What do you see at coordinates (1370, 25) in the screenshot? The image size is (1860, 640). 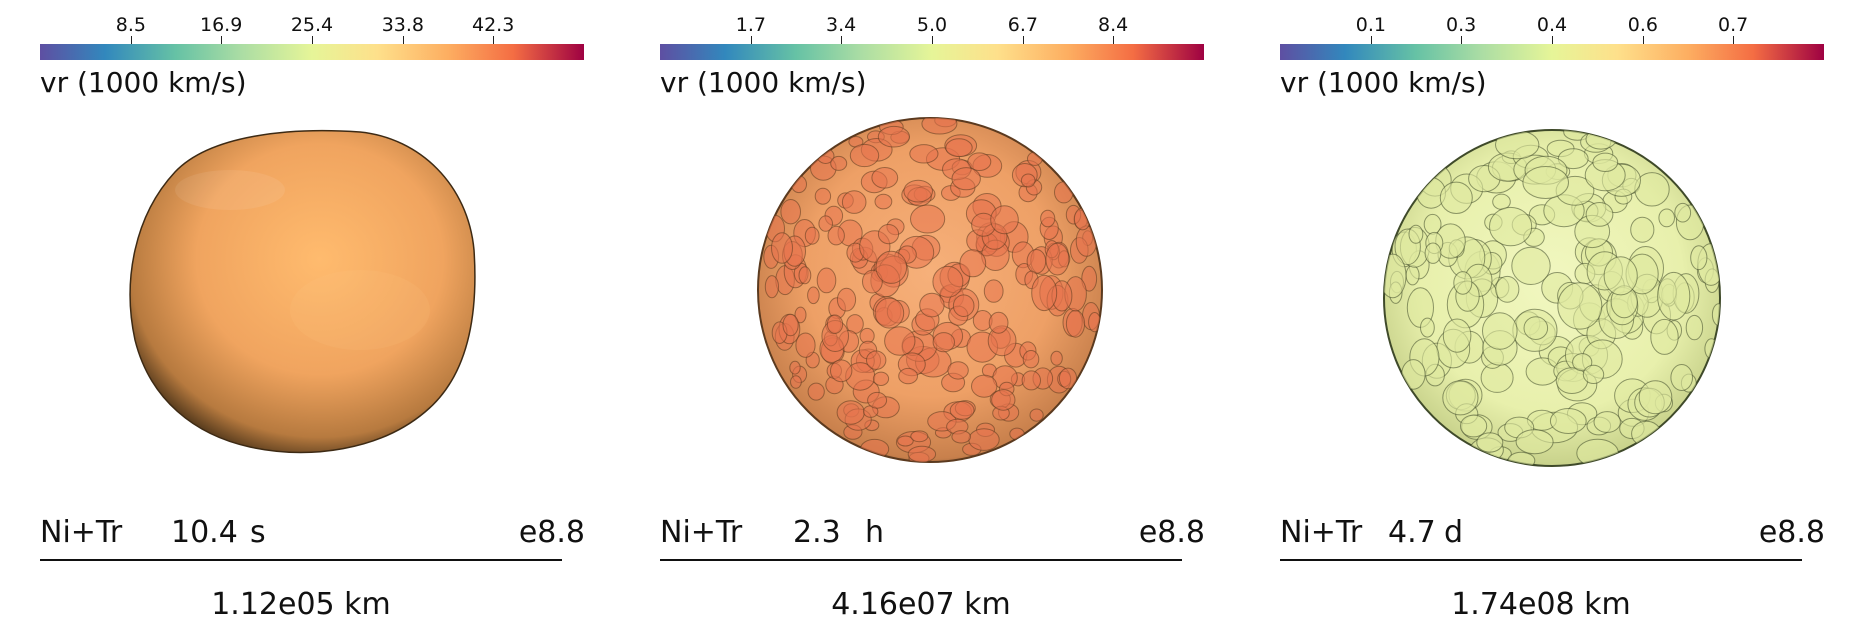 I see `colorbar-tick-label: 0.1` at bounding box center [1370, 25].